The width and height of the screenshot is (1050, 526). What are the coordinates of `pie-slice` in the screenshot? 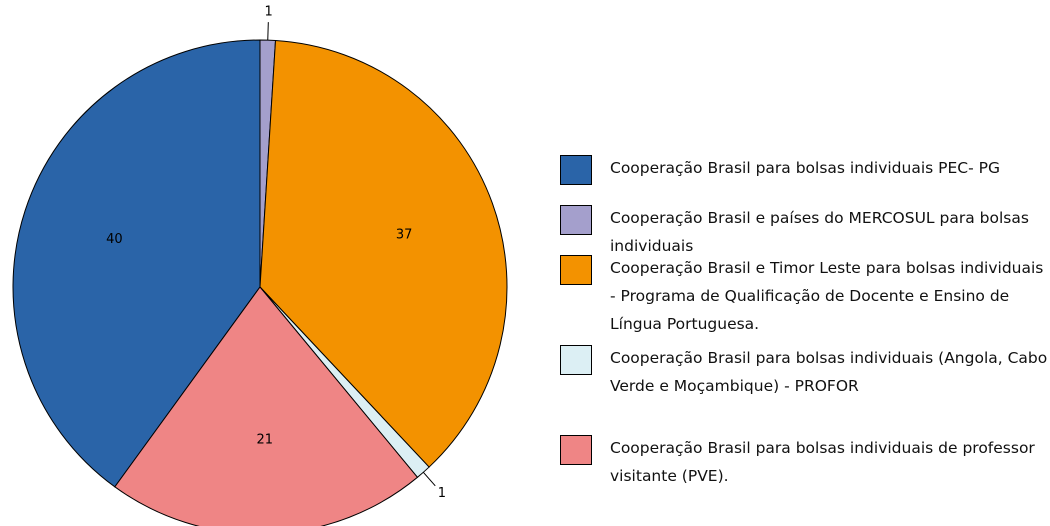 It's located at (266, 406).